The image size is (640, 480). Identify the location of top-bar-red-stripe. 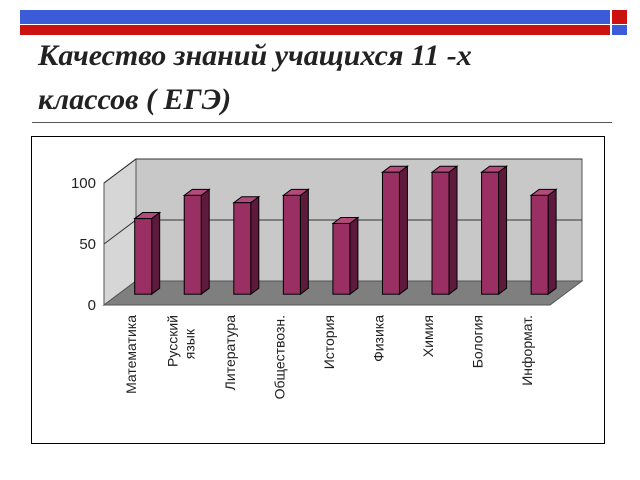
(315, 30).